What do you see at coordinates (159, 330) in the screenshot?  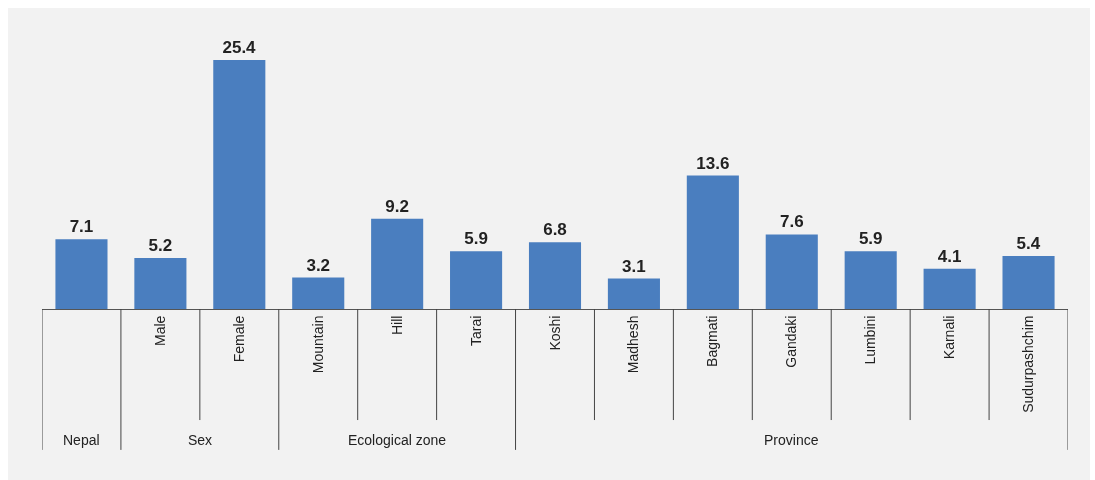 I see `x-tick-label: Male` at bounding box center [159, 330].